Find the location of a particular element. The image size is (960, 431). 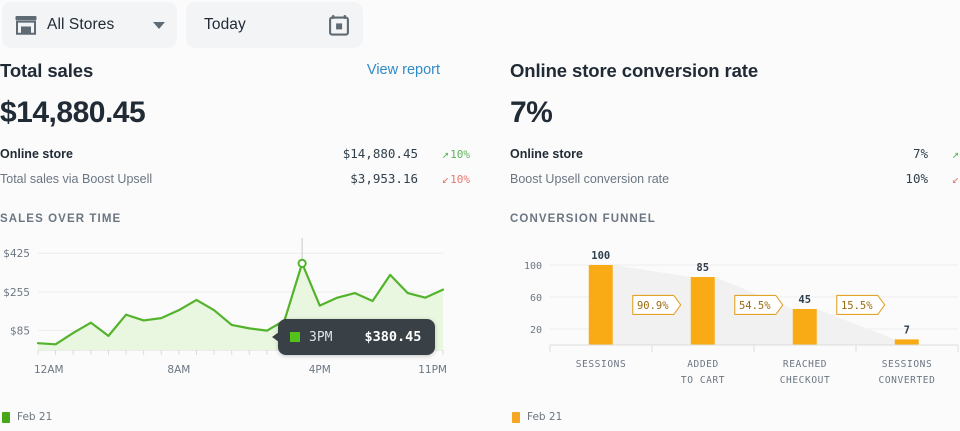

svg-text: $85 is located at coordinates (20, 332).